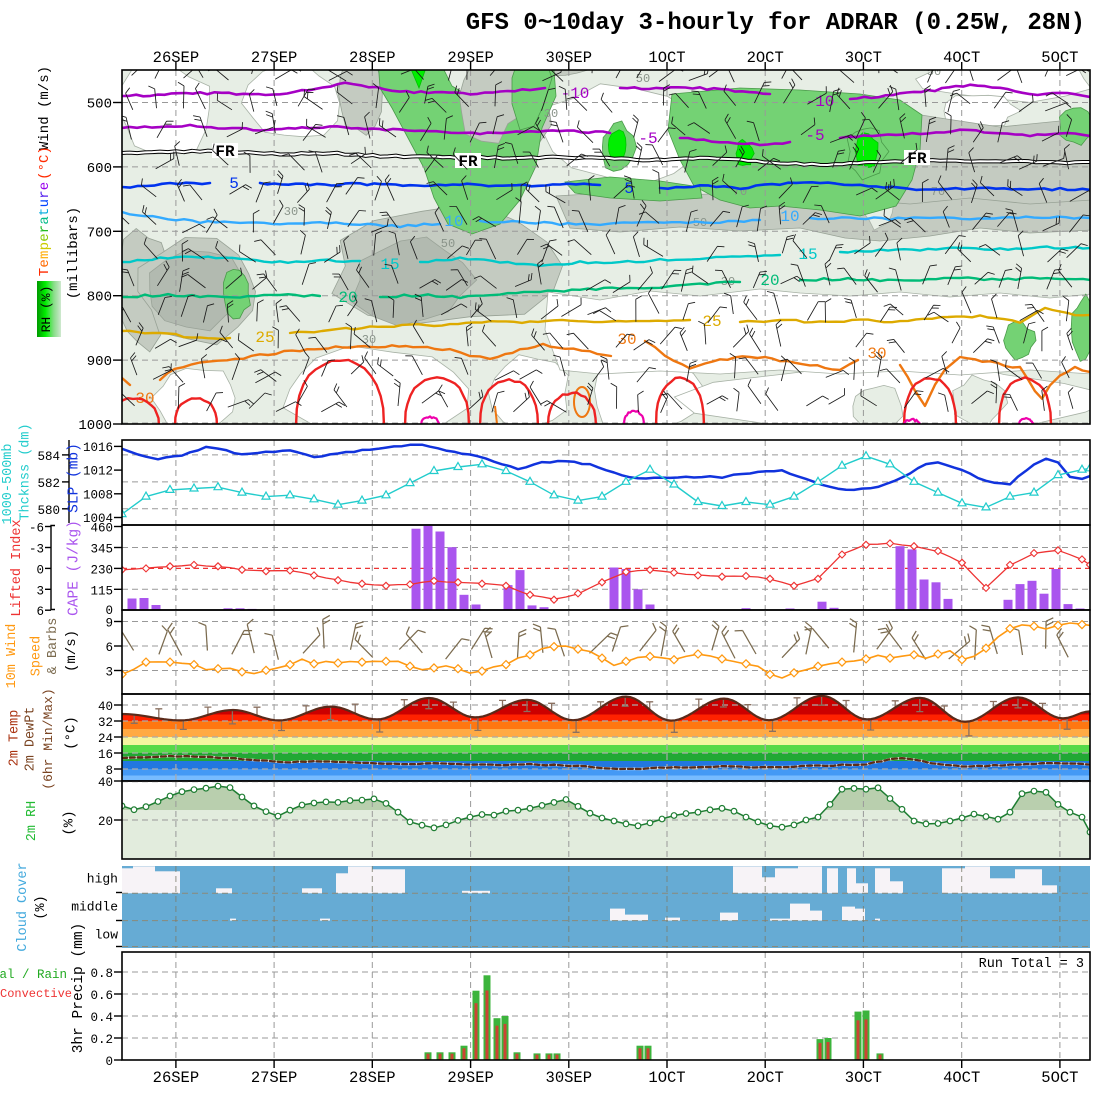 The image size is (1100, 1100). What do you see at coordinates (99, 169) in the screenshot?
I see `svg-text: 600` at bounding box center [99, 169].